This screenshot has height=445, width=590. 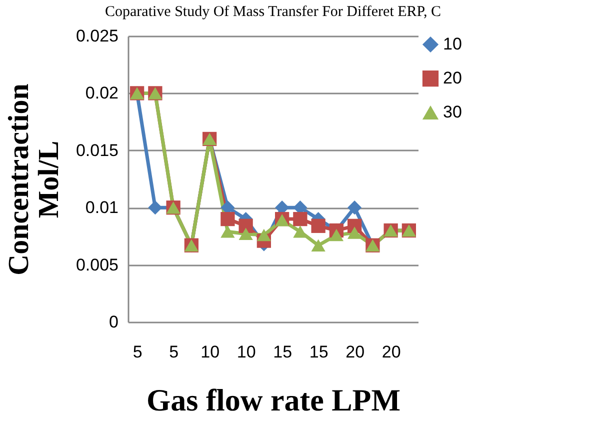 I want to click on y-tick-label: 0, so click(x=113, y=322).